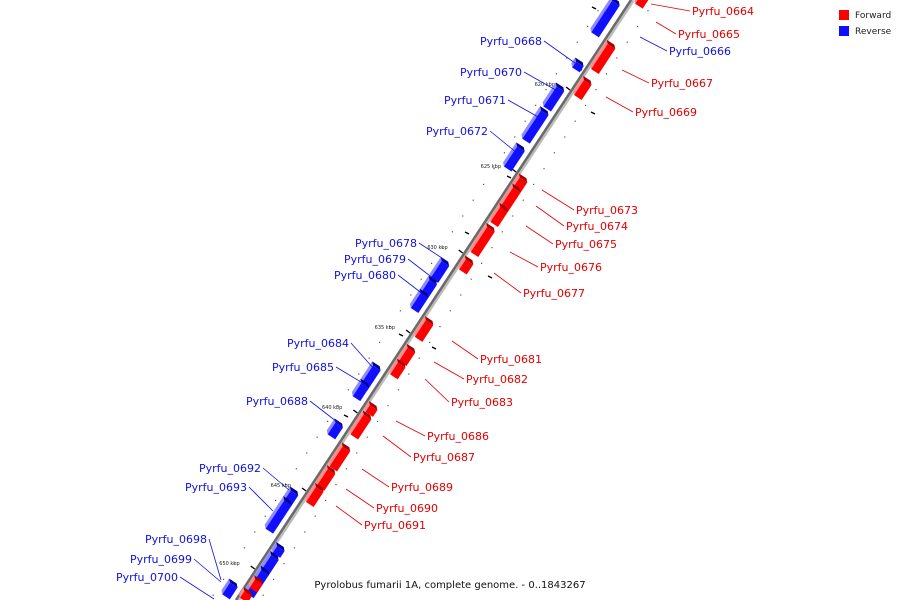 This screenshot has width=900, height=600. What do you see at coordinates (385, 328) in the screenshot?
I see `tick-label: 635 kbp` at bounding box center [385, 328].